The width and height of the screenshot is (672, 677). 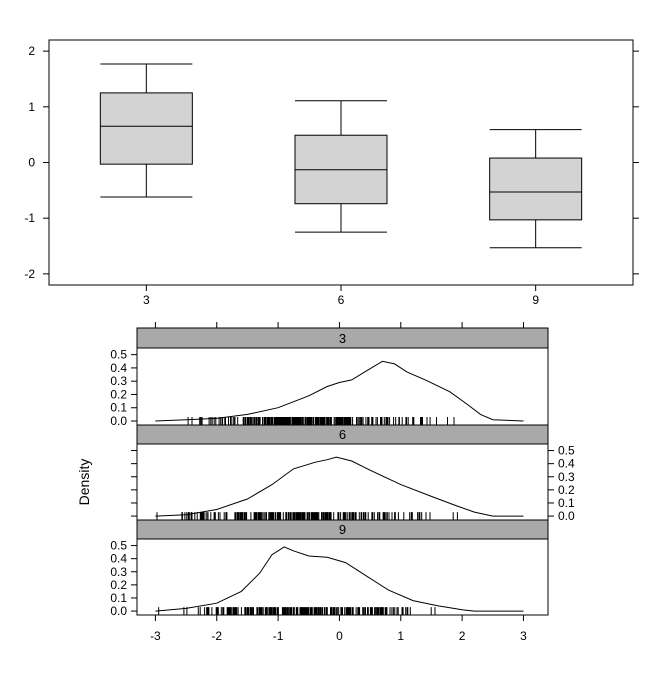 I want to click on density-x-tick-label: -2, so click(x=216, y=636).